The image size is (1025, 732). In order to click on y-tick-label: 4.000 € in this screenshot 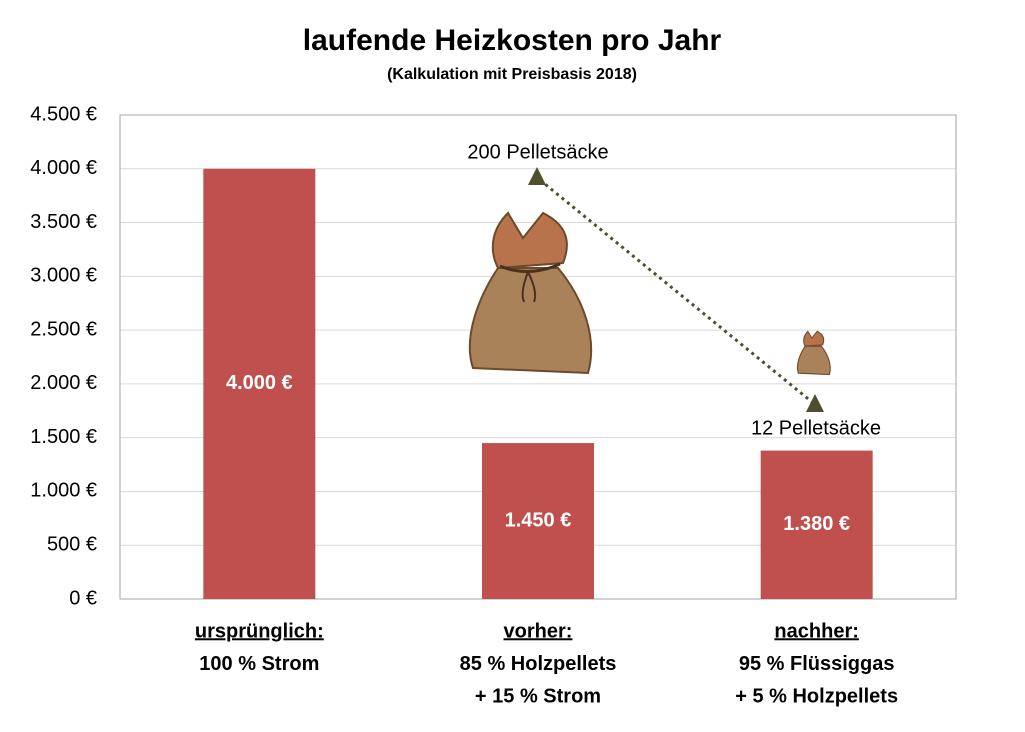, I will do `click(63, 168)`.